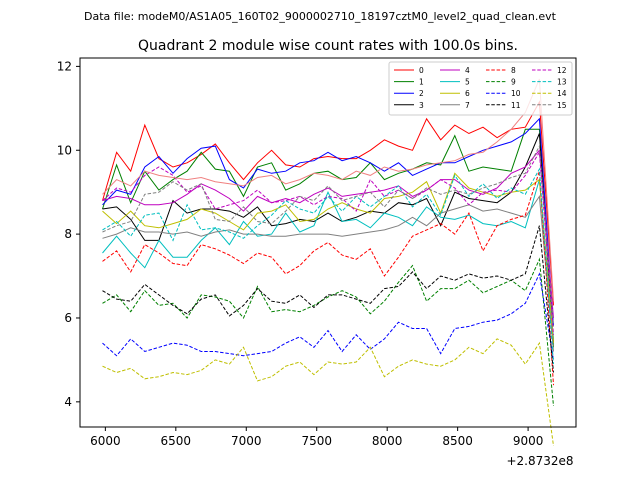  What do you see at coordinates (246, 441) in the screenshot?
I see `x-tick-label: 7000` at bounding box center [246, 441].